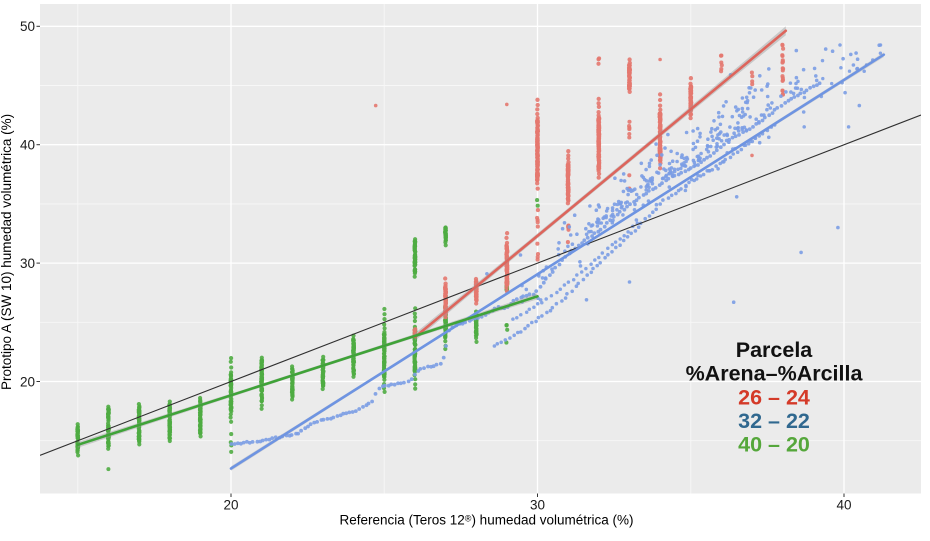 The width and height of the screenshot is (930, 541). What do you see at coordinates (775, 374) in the screenshot?
I see `svg-text: %Arena–%Arcilla` at bounding box center [775, 374].